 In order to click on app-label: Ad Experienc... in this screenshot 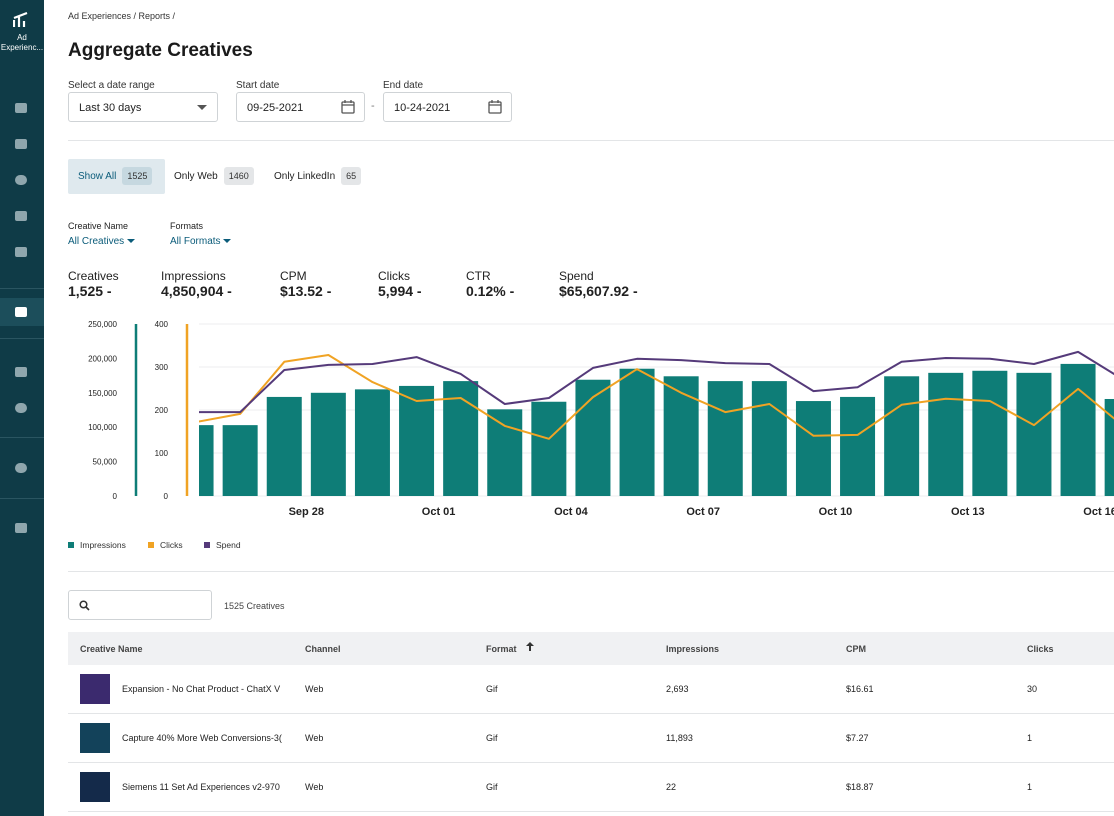, I will do `click(22, 42)`.